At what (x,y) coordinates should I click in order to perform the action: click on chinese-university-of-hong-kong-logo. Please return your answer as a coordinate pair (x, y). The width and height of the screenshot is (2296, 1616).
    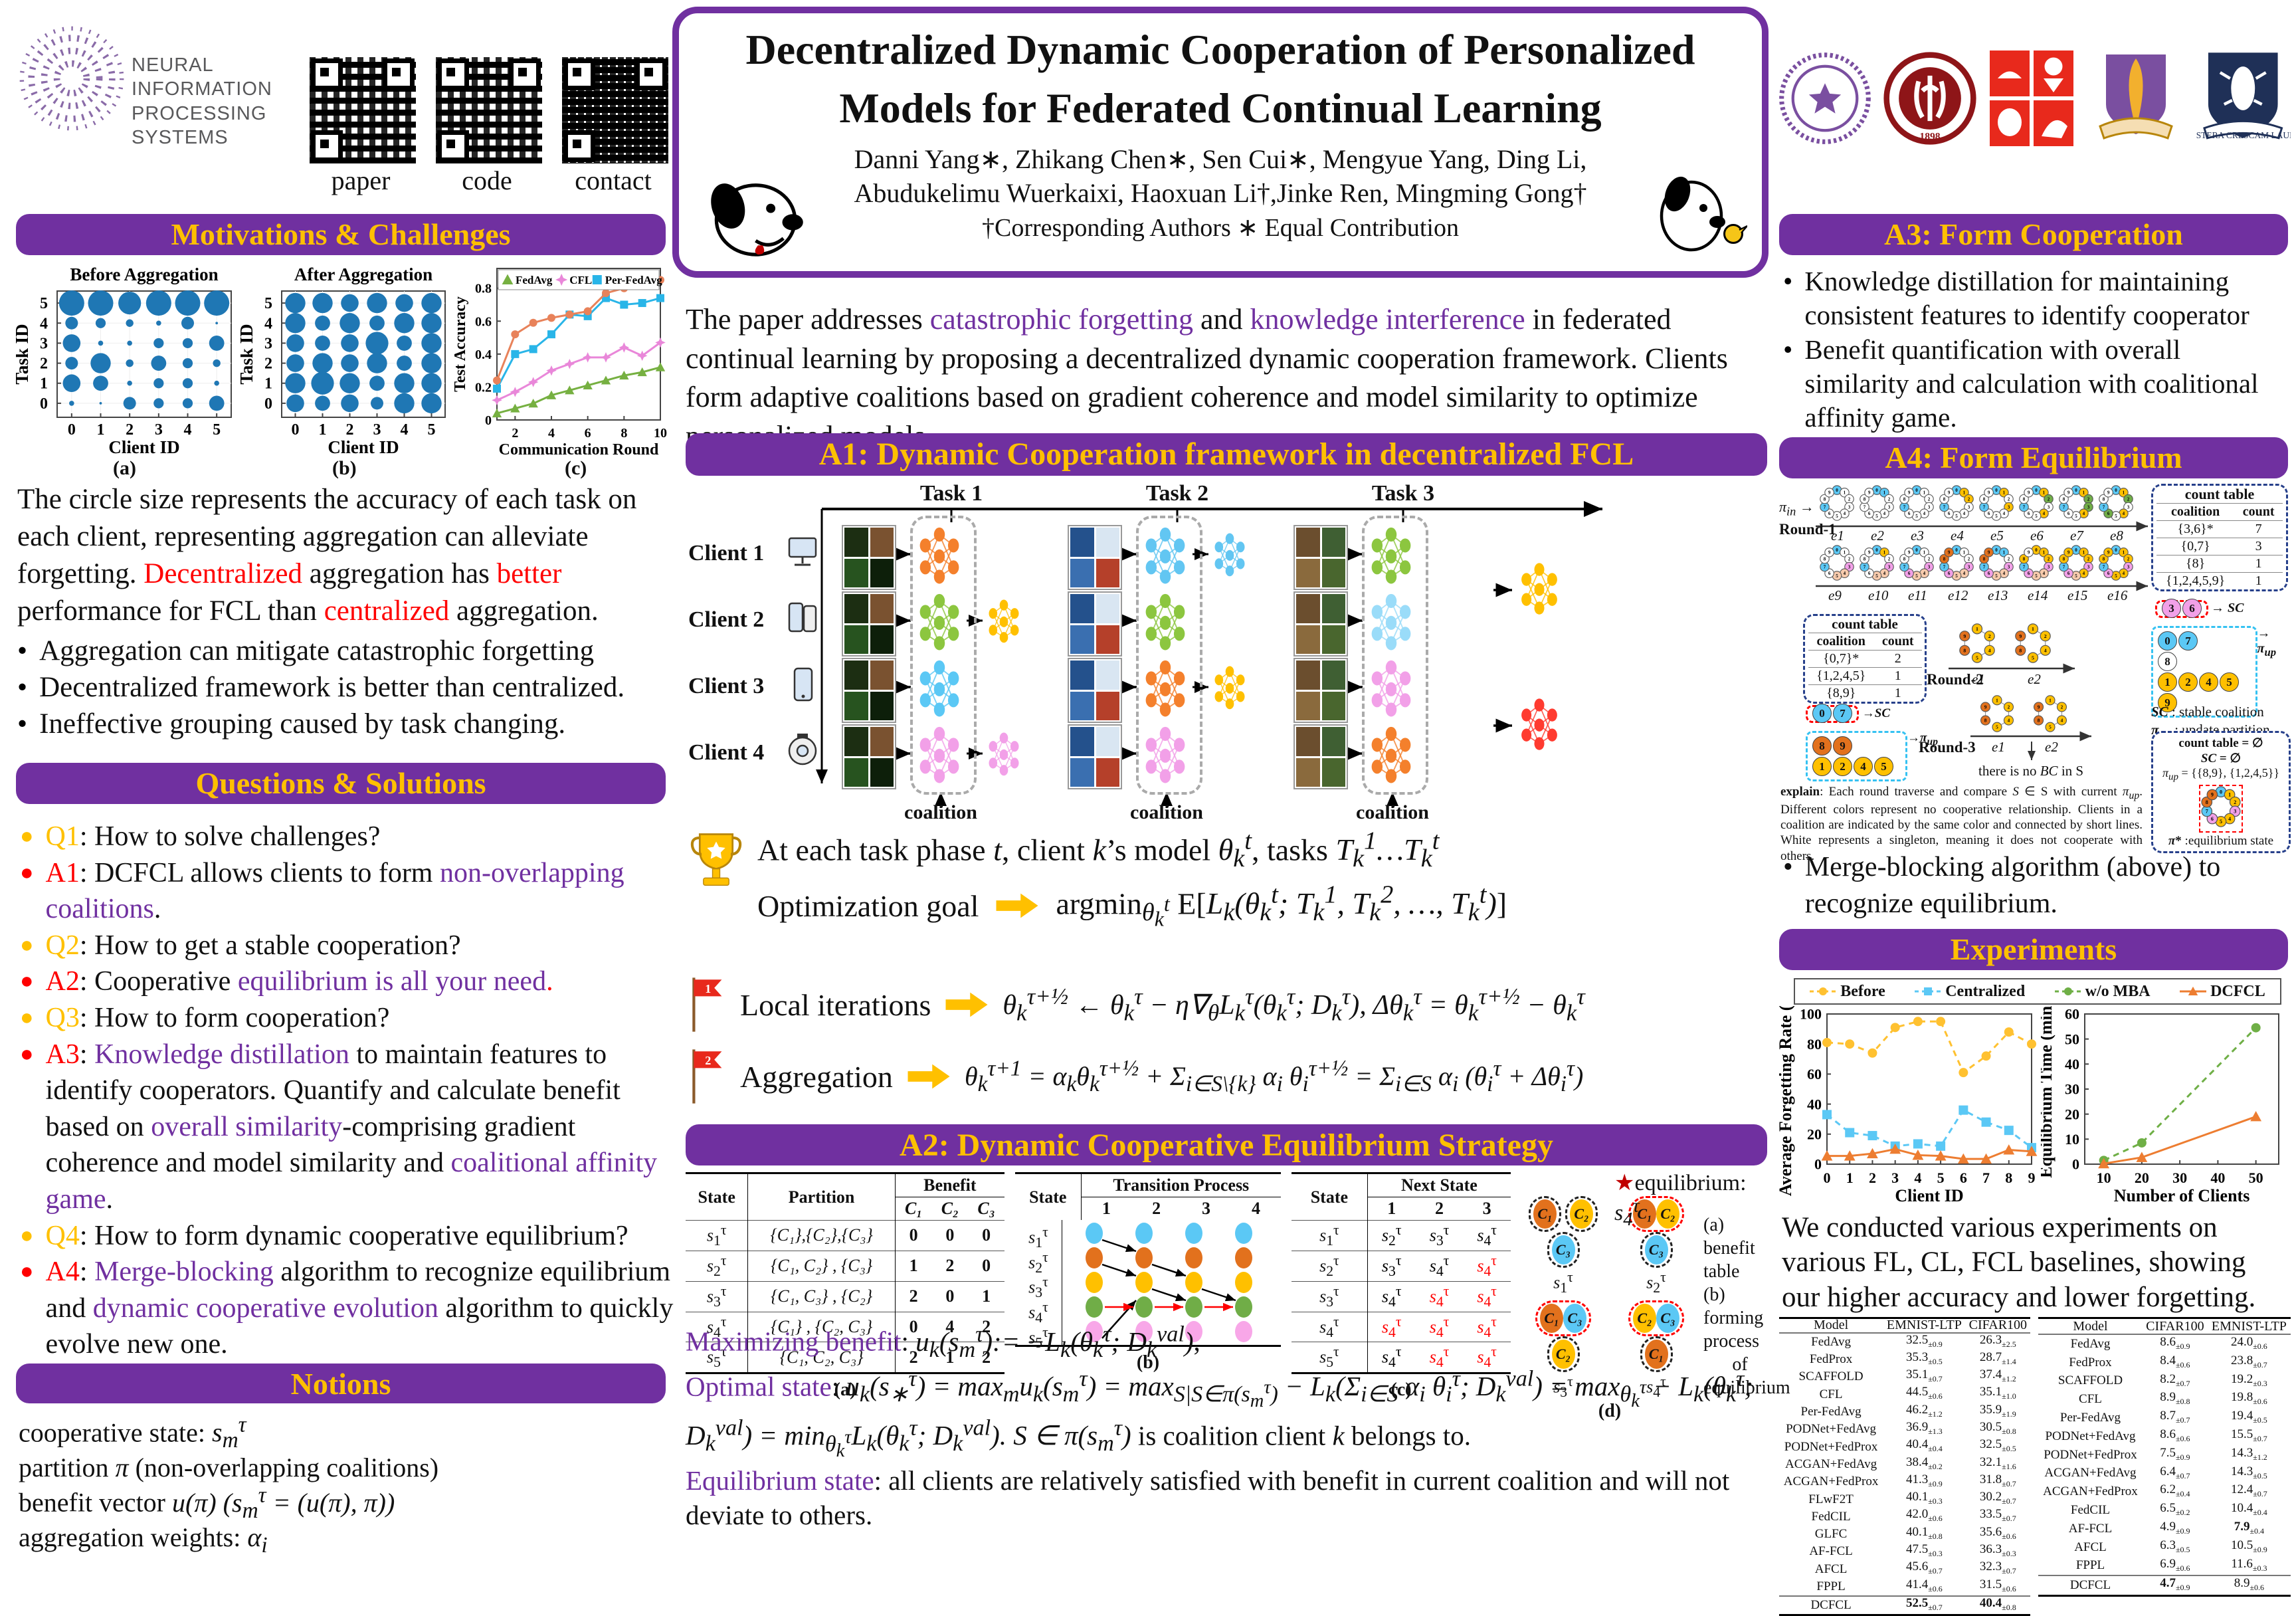
    Looking at the image, I should click on (2136, 97).